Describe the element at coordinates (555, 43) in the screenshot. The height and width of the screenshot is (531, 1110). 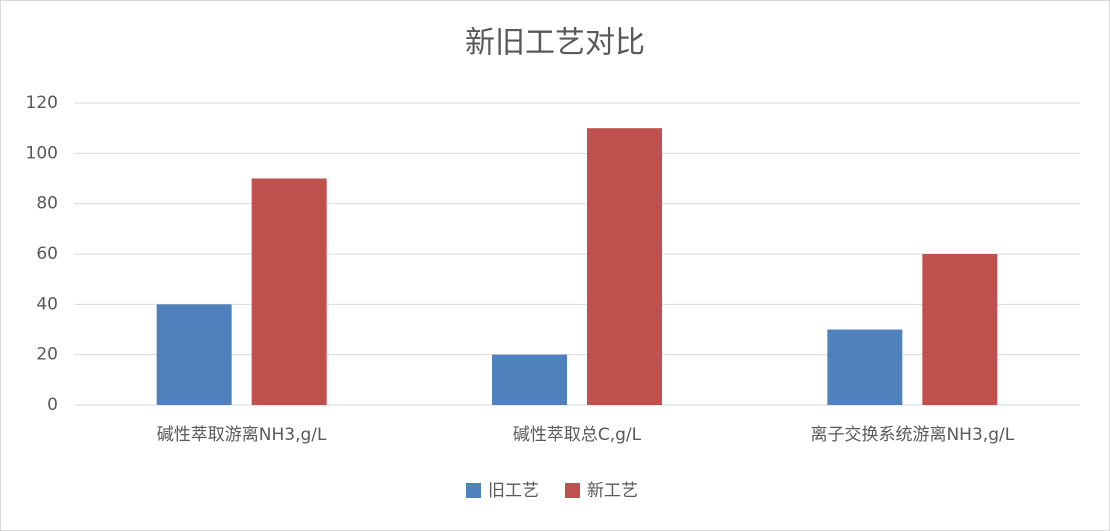
I see `chart-title: 新旧工艺对比` at that location.